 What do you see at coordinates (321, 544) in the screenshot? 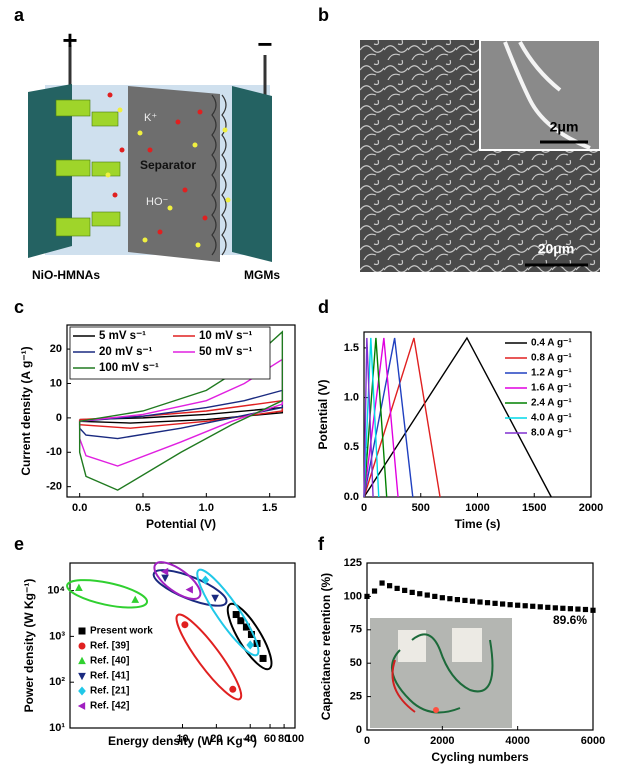
I see `panel-label: f` at bounding box center [321, 544].